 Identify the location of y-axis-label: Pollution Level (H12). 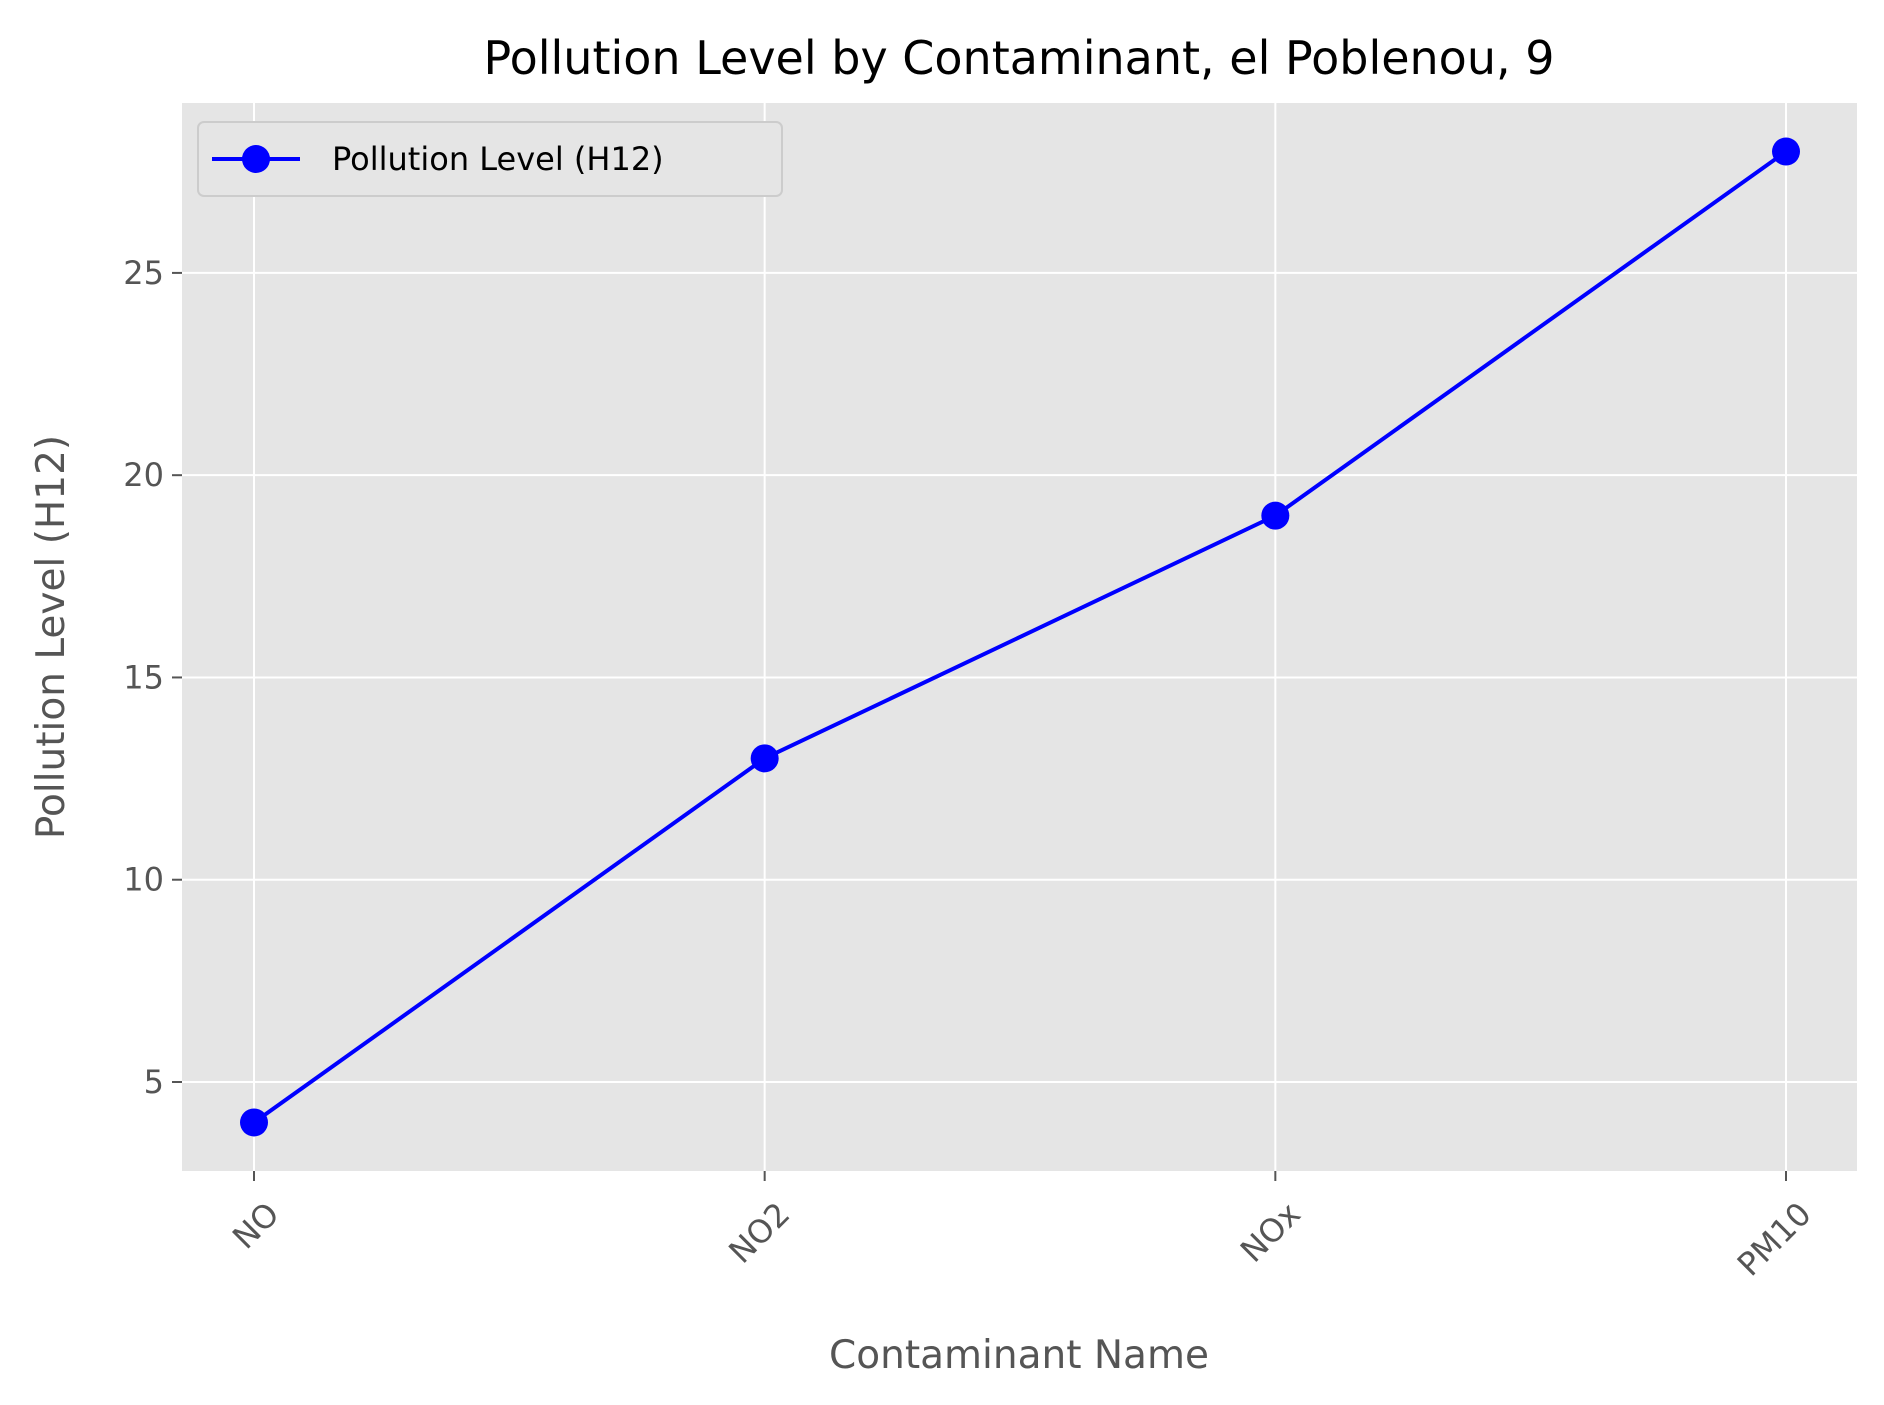
(51, 637).